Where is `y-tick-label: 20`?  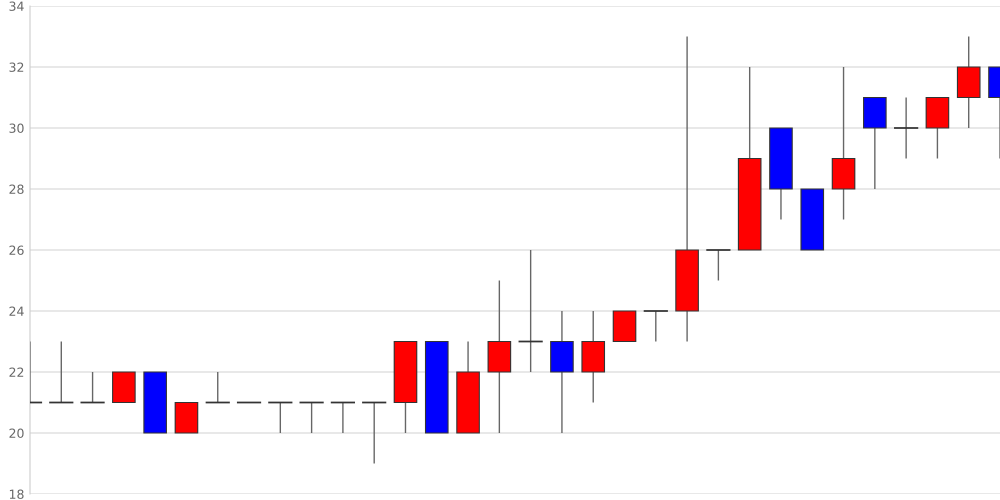
y-tick-label: 20 is located at coordinates (16, 433).